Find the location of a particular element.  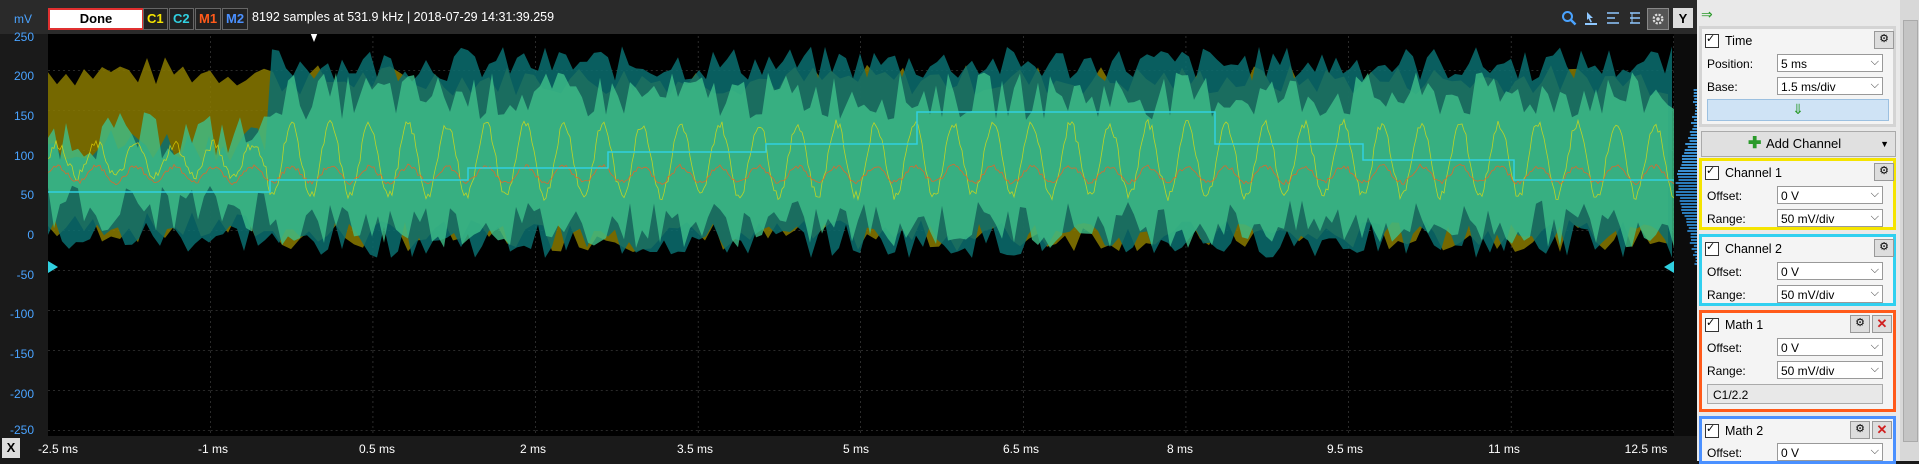

math1-expression-field: C1/2.2 is located at coordinates (1795, 394).